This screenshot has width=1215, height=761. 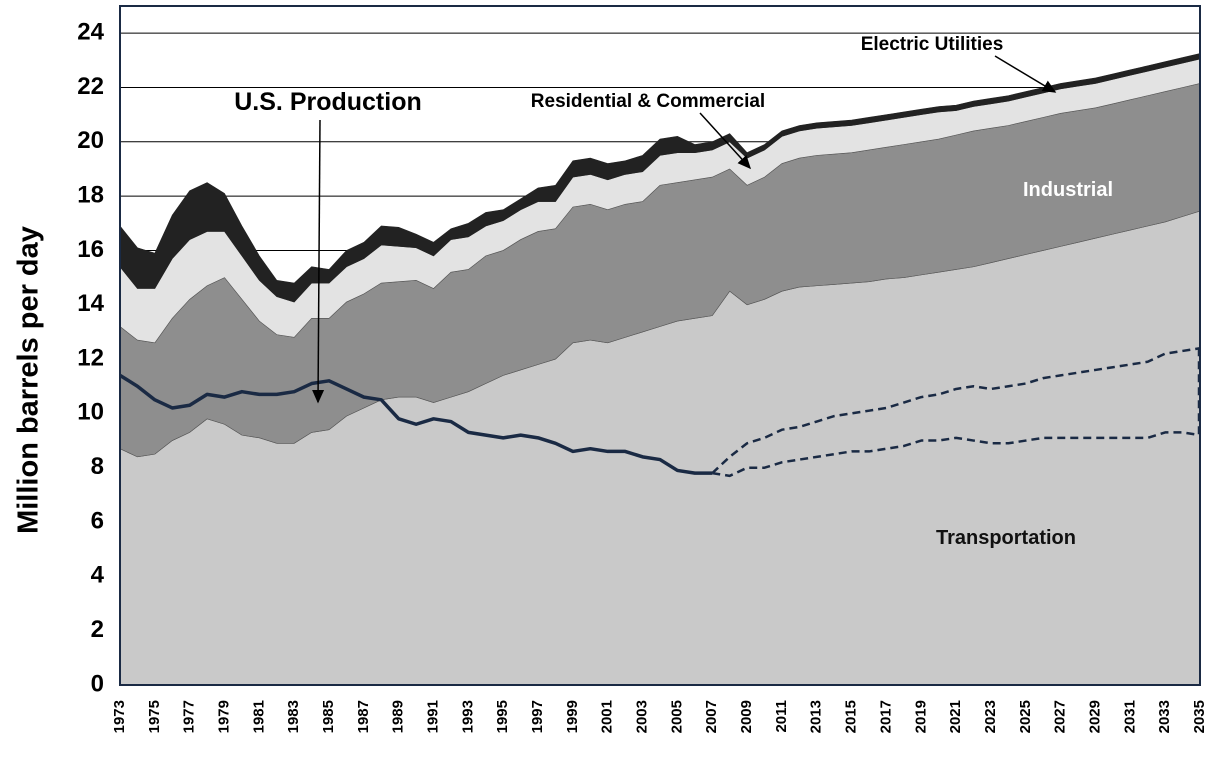 I want to click on x-tick-label: 2007, so click(x=711, y=716).